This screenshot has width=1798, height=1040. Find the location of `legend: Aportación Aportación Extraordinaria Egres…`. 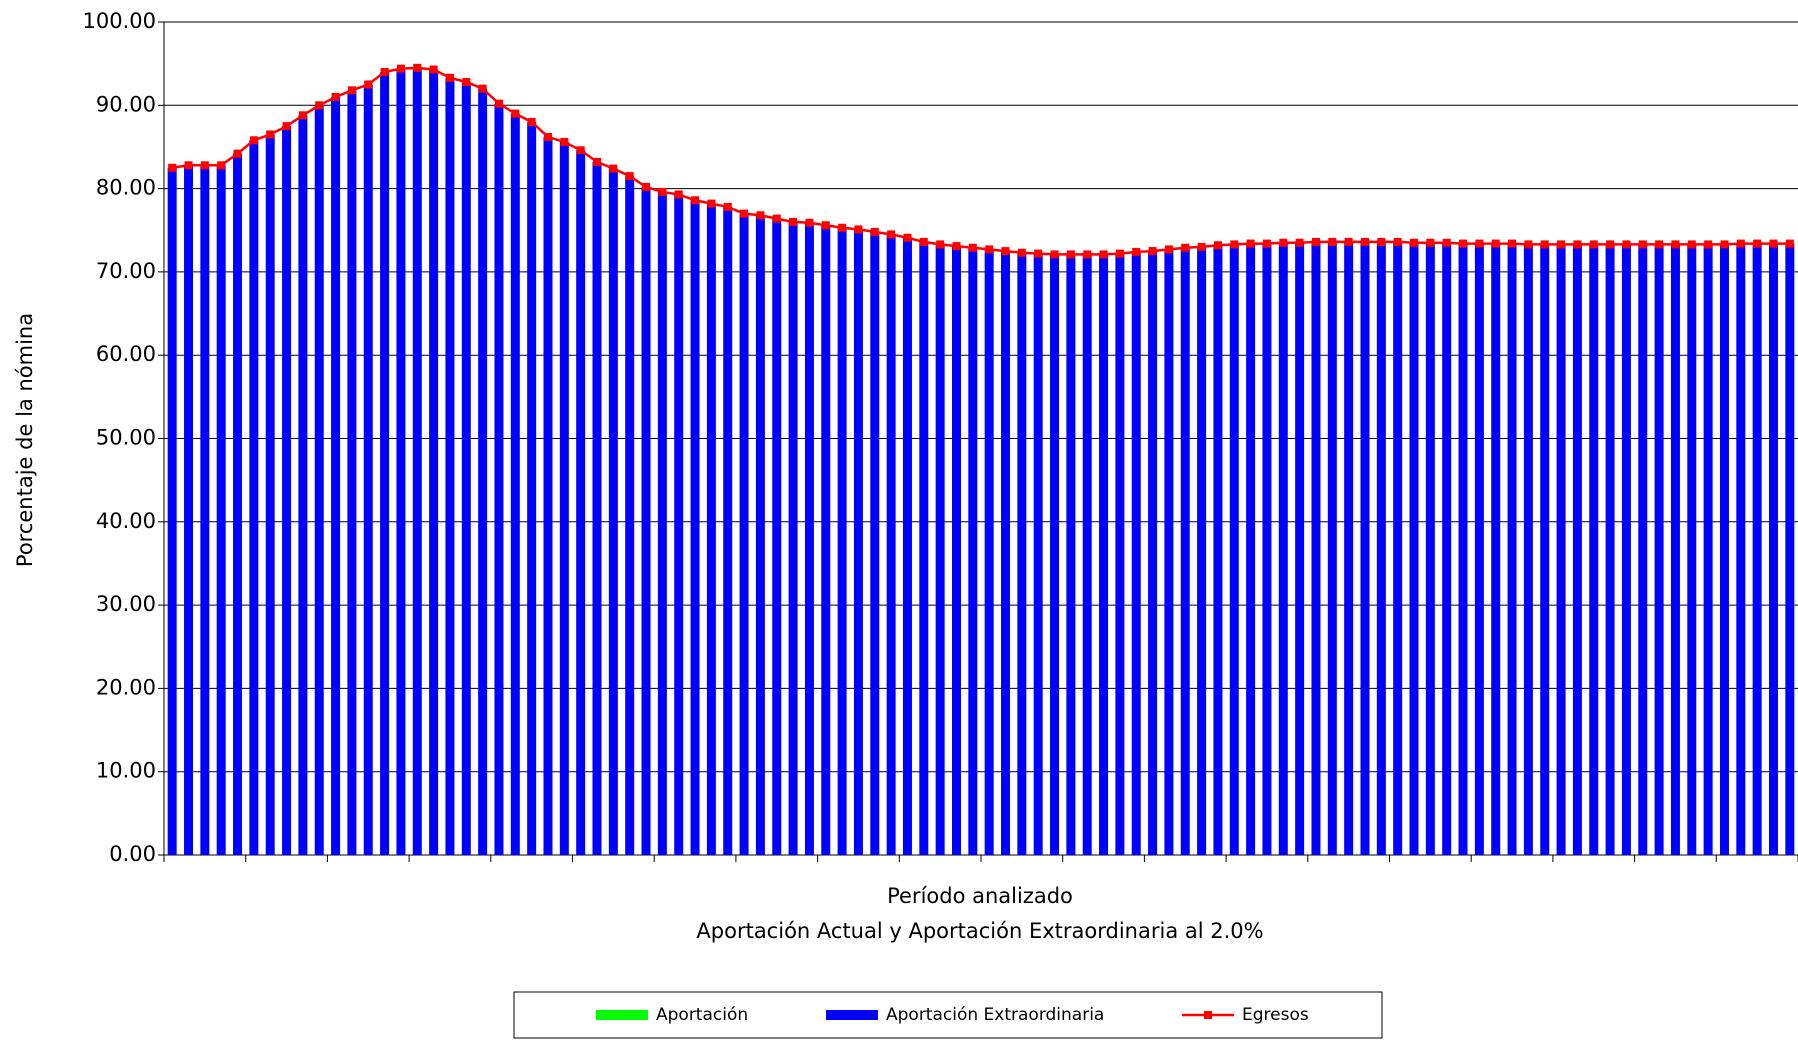

legend: Aportación Aportación Extraordinaria Egres… is located at coordinates (952, 1015).